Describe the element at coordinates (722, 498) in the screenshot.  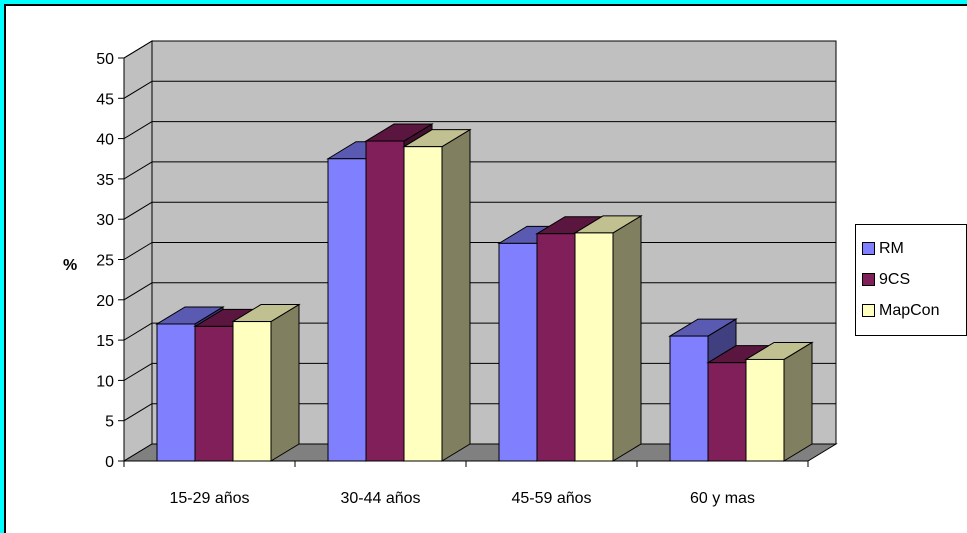
I see `x-tick-label: 60 y mas` at that location.